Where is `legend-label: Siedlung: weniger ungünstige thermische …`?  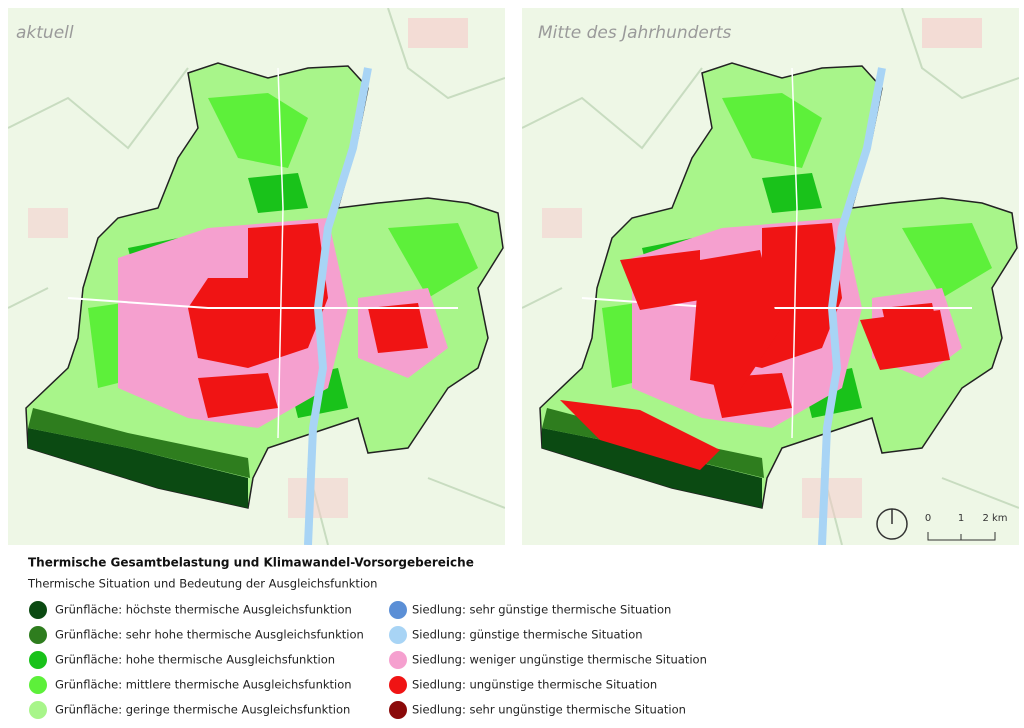
legend-label: Siedlung: weniger ungünstige thermische … is located at coordinates (559, 660).